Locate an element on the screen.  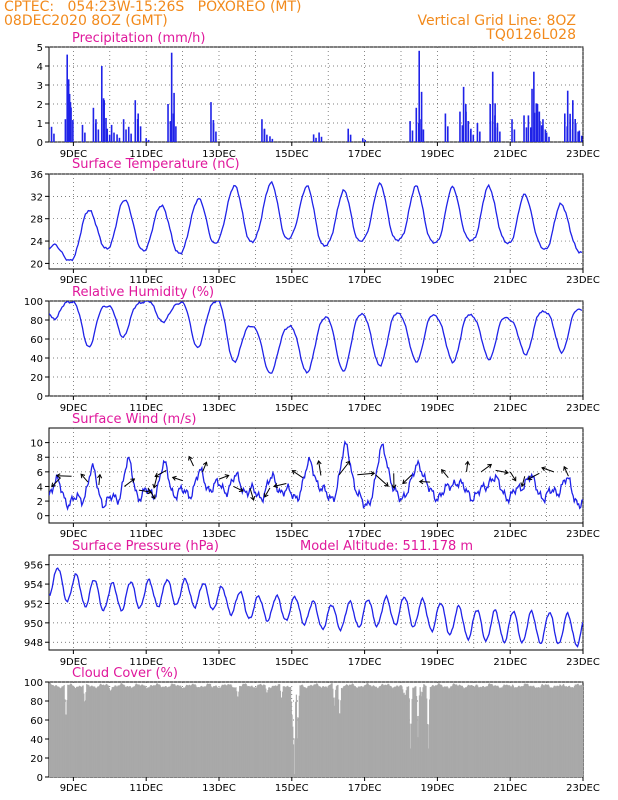
y-tick-label: 36 is located at coordinates (36, 175).